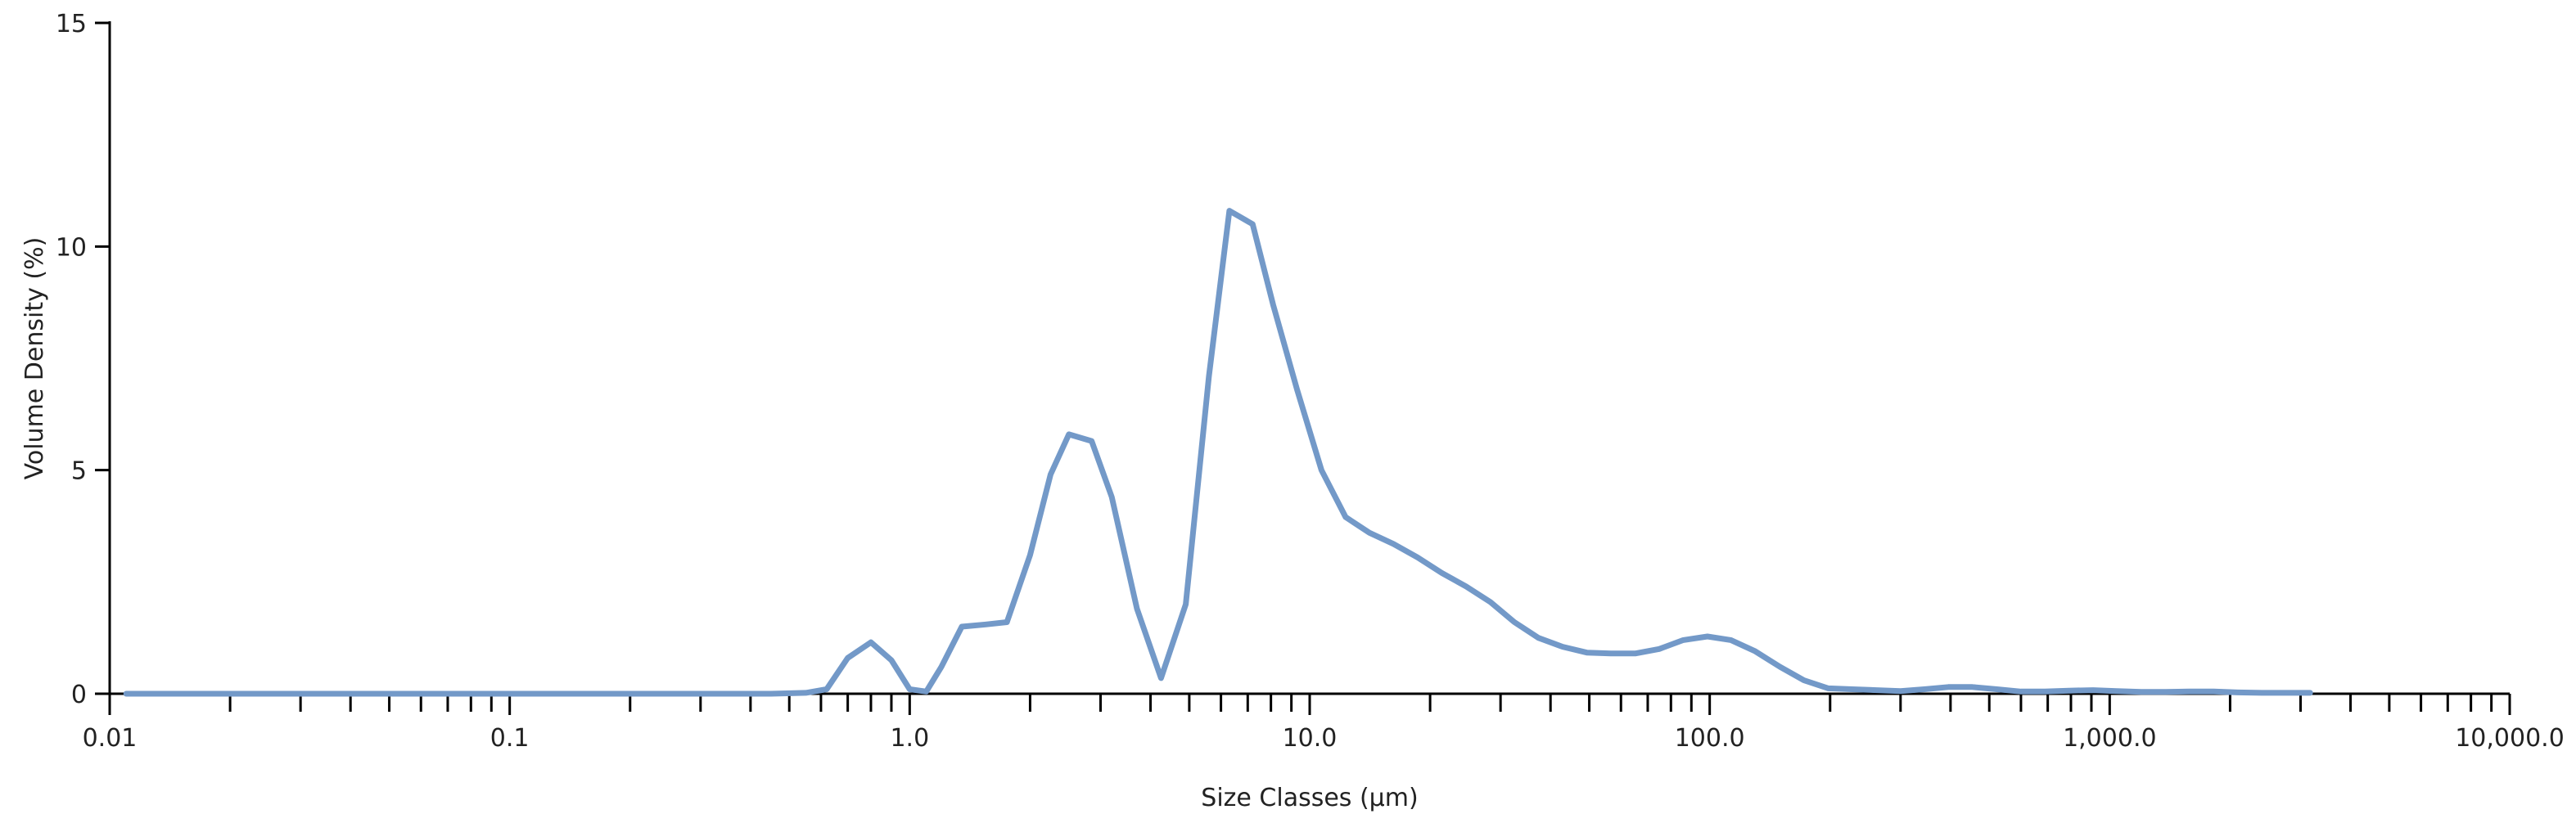 The image size is (2576, 823). I want to click on x-tick-label: 0.1, so click(510, 738).